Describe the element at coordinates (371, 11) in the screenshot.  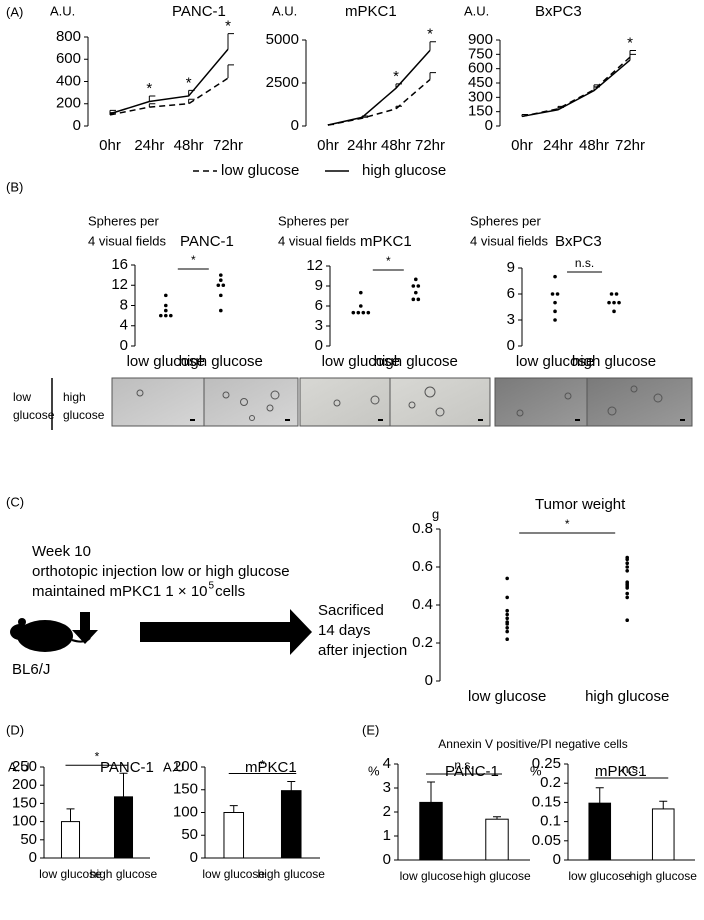
I see `chart-title: mPKC1` at that location.